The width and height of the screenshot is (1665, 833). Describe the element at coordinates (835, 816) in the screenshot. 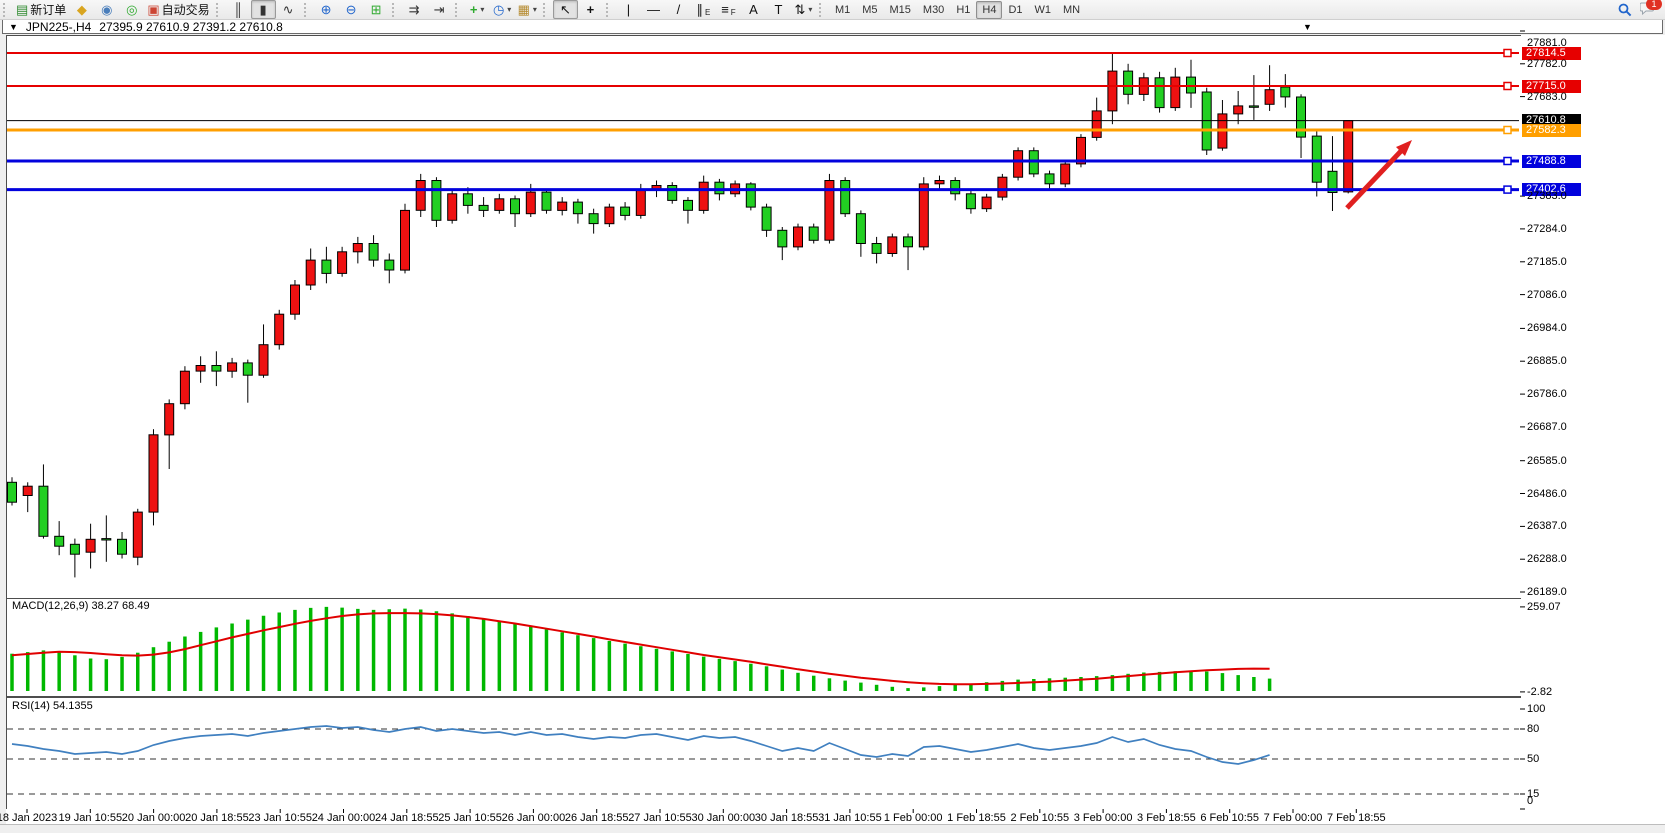

I see `time-axis` at that location.